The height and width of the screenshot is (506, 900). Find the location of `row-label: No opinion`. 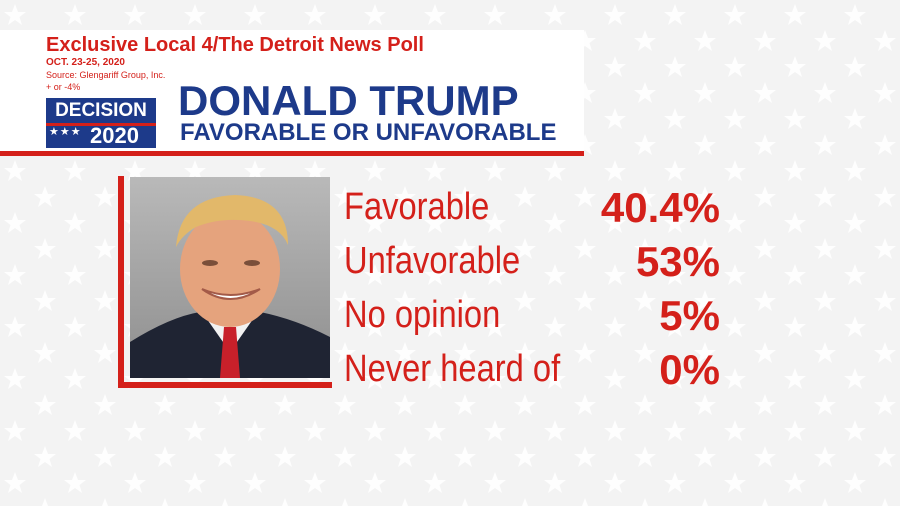

row-label: No opinion is located at coordinates (422, 315).